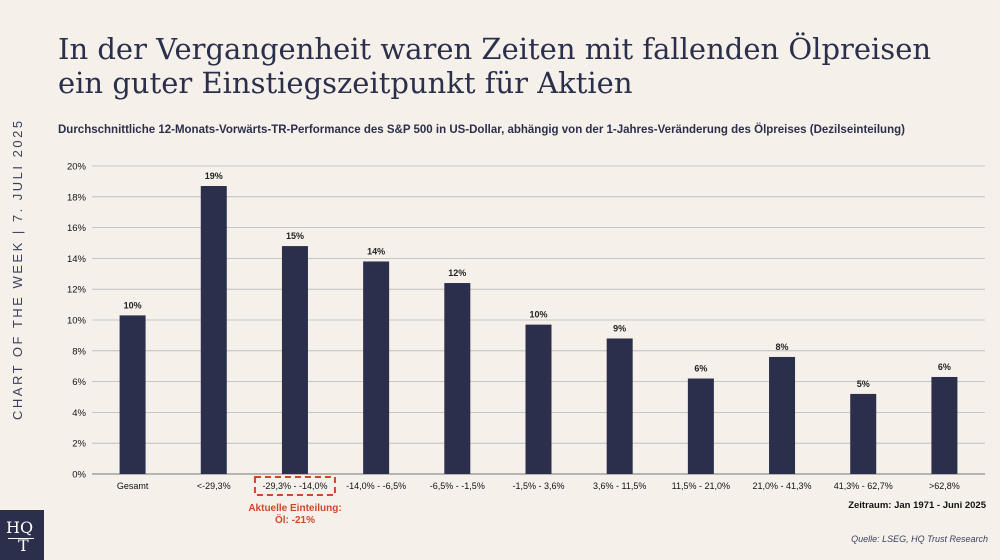 The width and height of the screenshot is (1000, 560). Describe the element at coordinates (20, 527) in the screenshot. I see `logo-text-1: HQ` at that location.